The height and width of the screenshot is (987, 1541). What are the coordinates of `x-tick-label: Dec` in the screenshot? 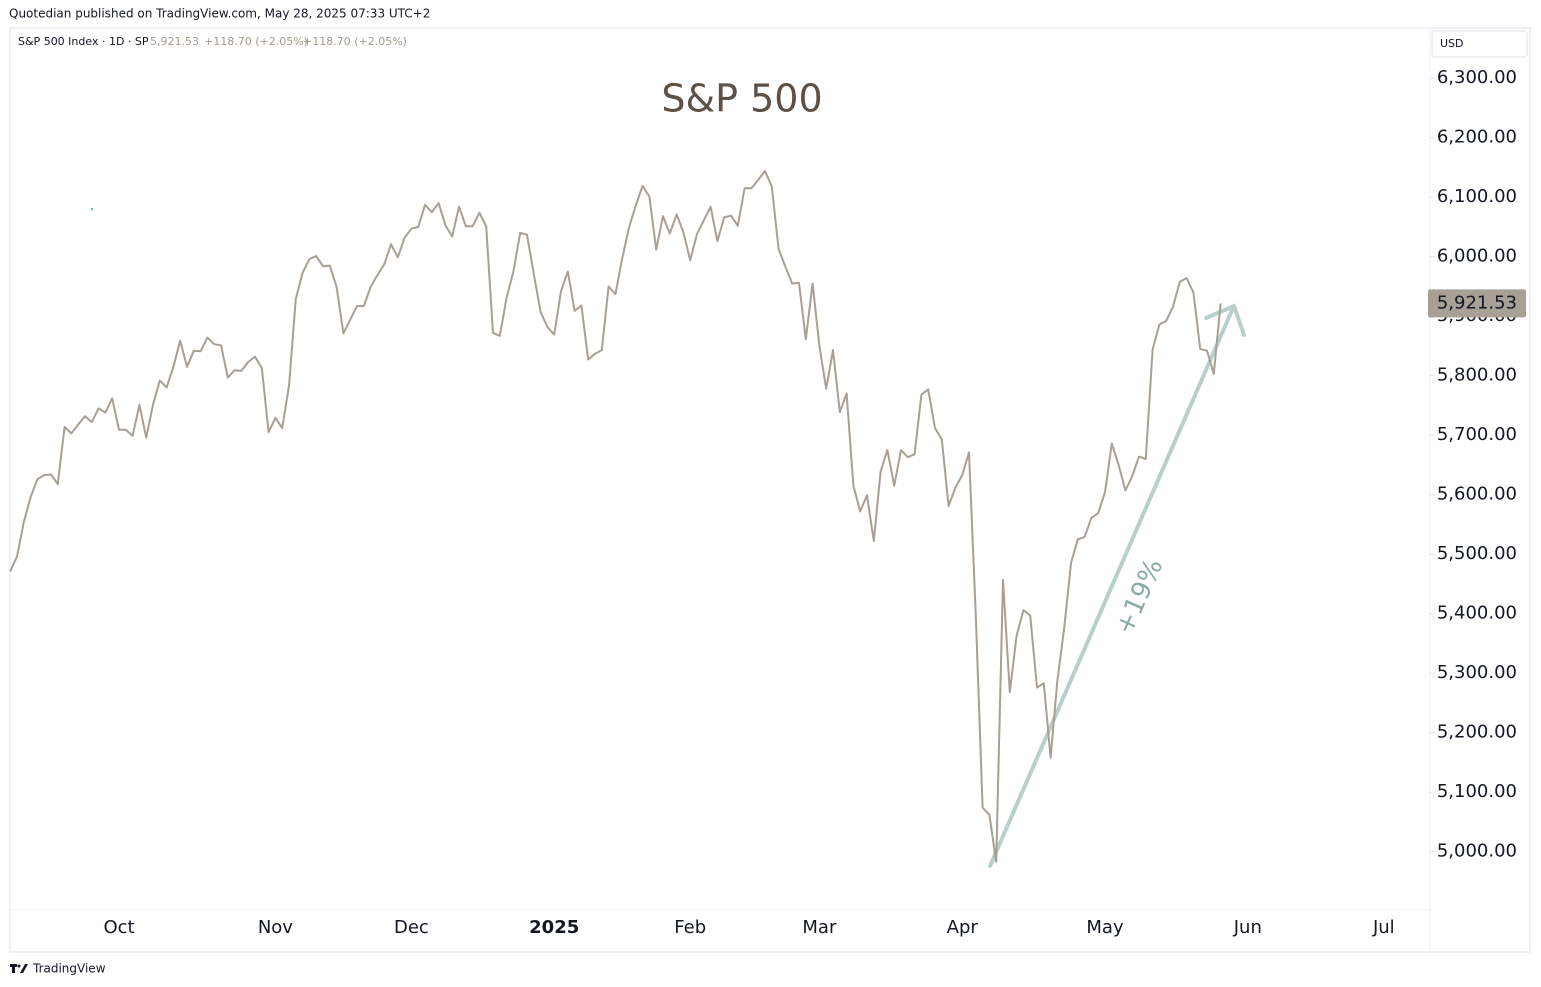 It's located at (411, 927).